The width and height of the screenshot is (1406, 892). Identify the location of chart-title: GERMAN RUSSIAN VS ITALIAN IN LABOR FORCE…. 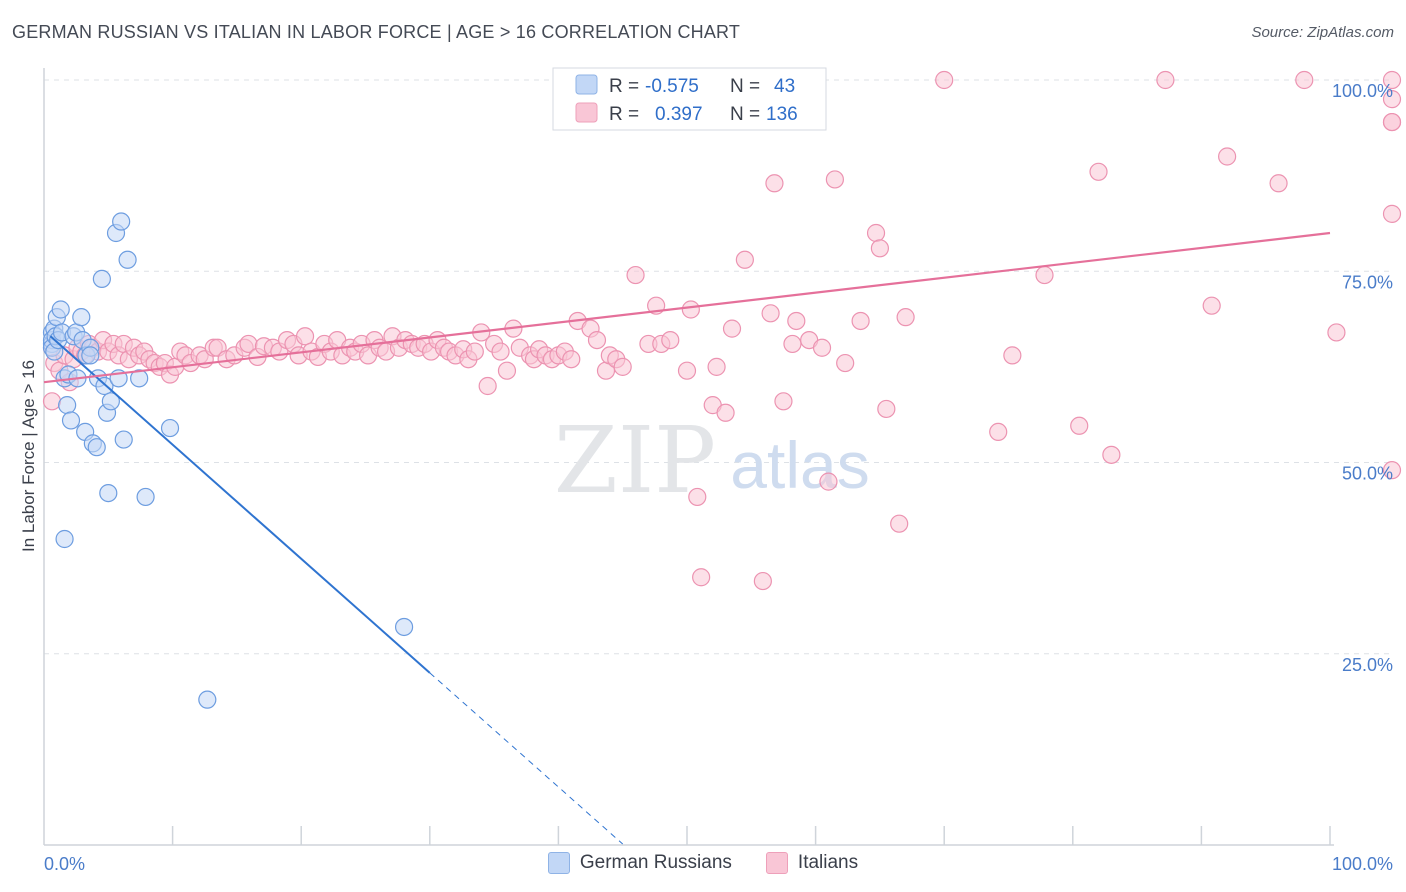
(376, 32).